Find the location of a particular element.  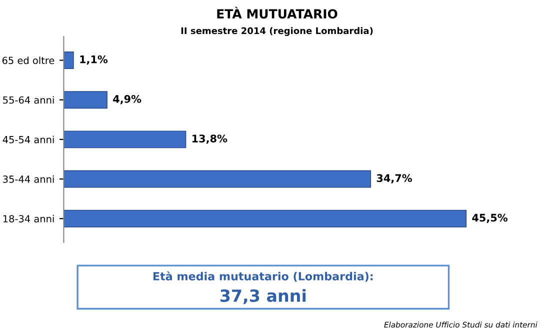

text: Età media mutuatario (Lombardia): is located at coordinates (263, 276).